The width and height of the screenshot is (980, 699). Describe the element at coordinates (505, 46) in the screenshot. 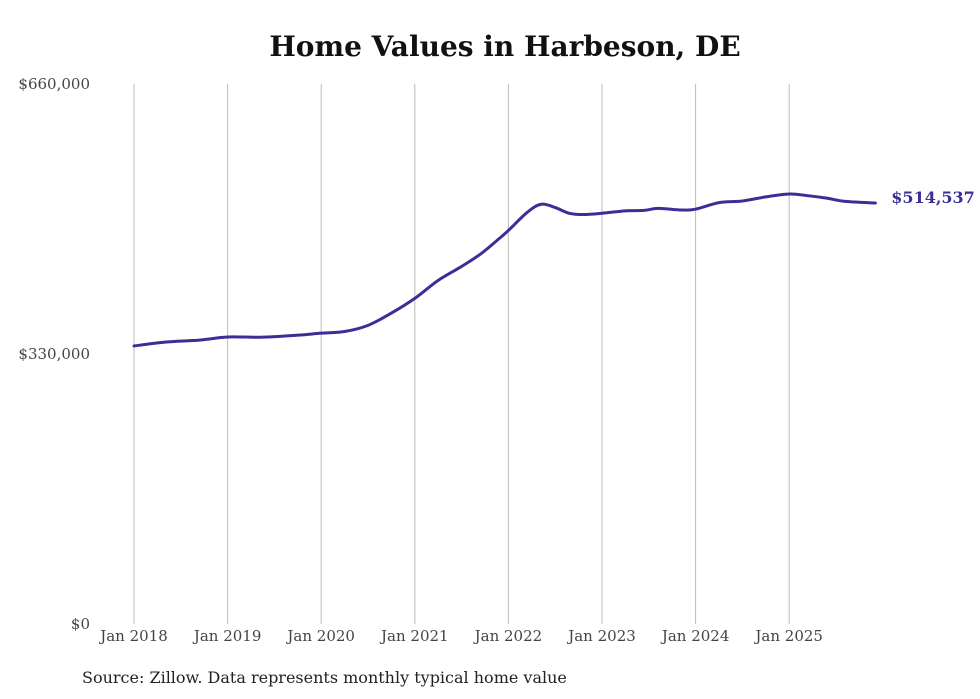

I see `chart-title: Home Values in Harbeson, DE` at that location.